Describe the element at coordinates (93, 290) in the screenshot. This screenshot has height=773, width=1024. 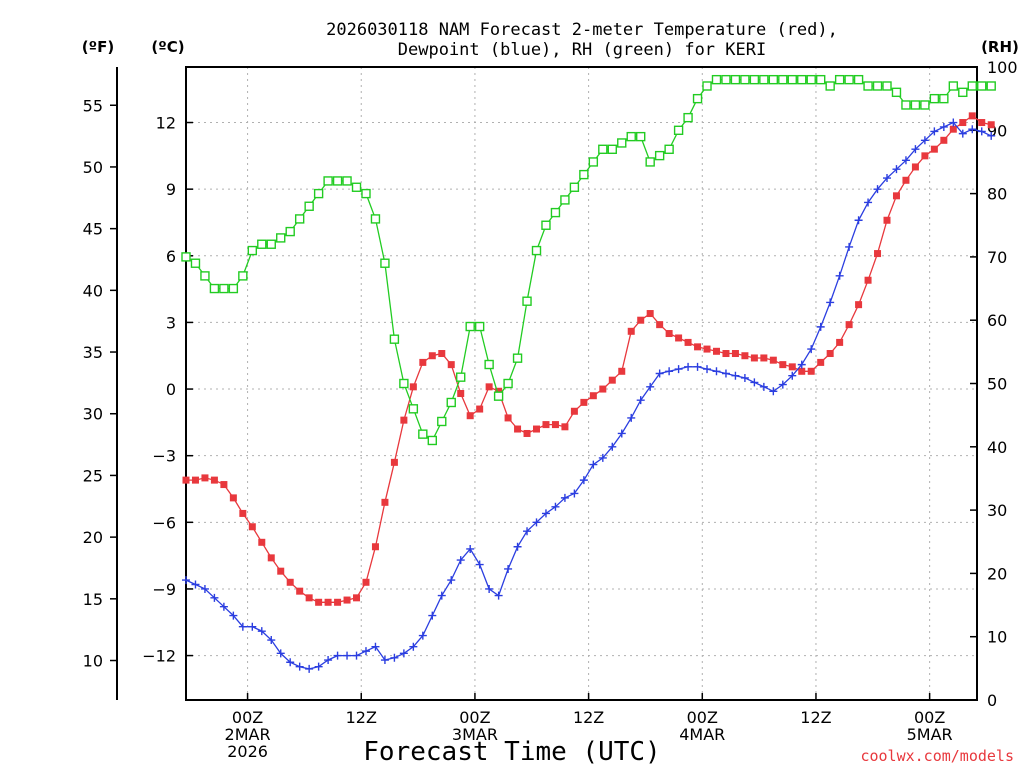
I see `f-tick-label: 40` at that location.